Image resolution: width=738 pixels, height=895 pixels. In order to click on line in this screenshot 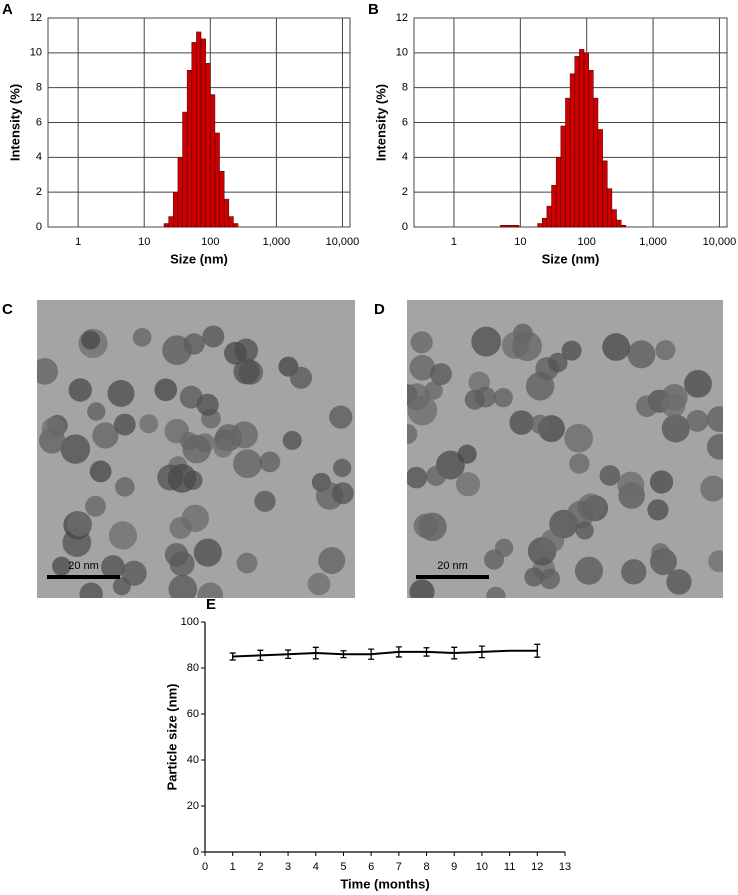, I will do `click(385, 653)`.